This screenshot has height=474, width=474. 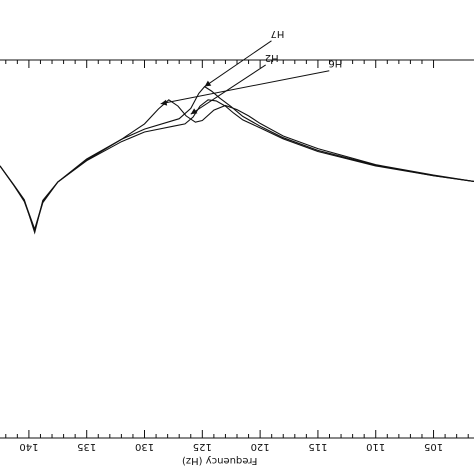 What do you see at coordinates (335, 63) in the screenshot?
I see `annotation-label-h6: H6` at bounding box center [335, 63].